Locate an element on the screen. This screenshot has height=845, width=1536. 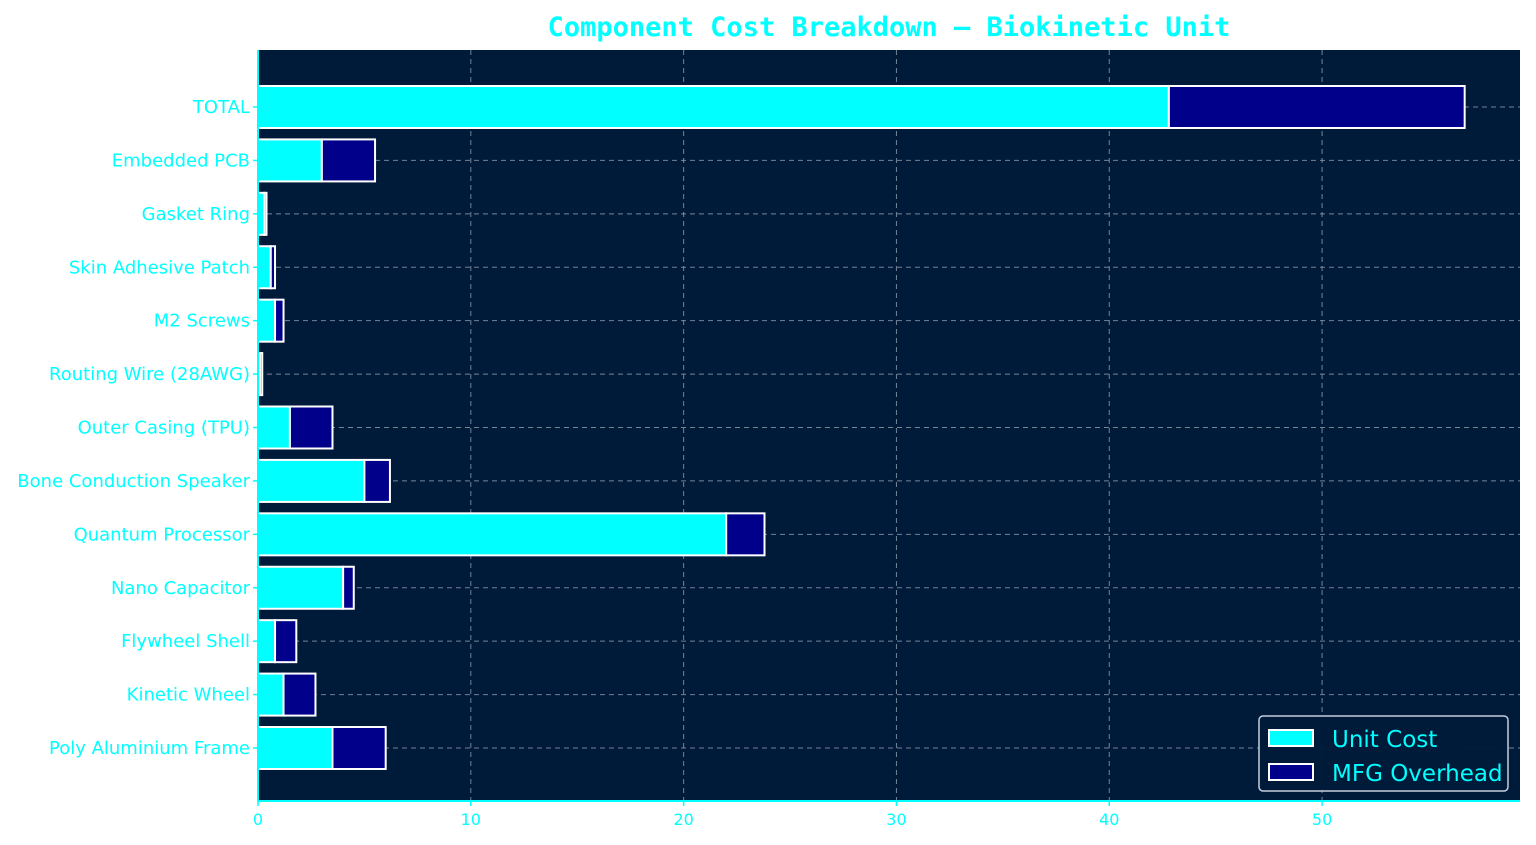
legend: Unit Cost MFG Overhead is located at coordinates (1383, 753).